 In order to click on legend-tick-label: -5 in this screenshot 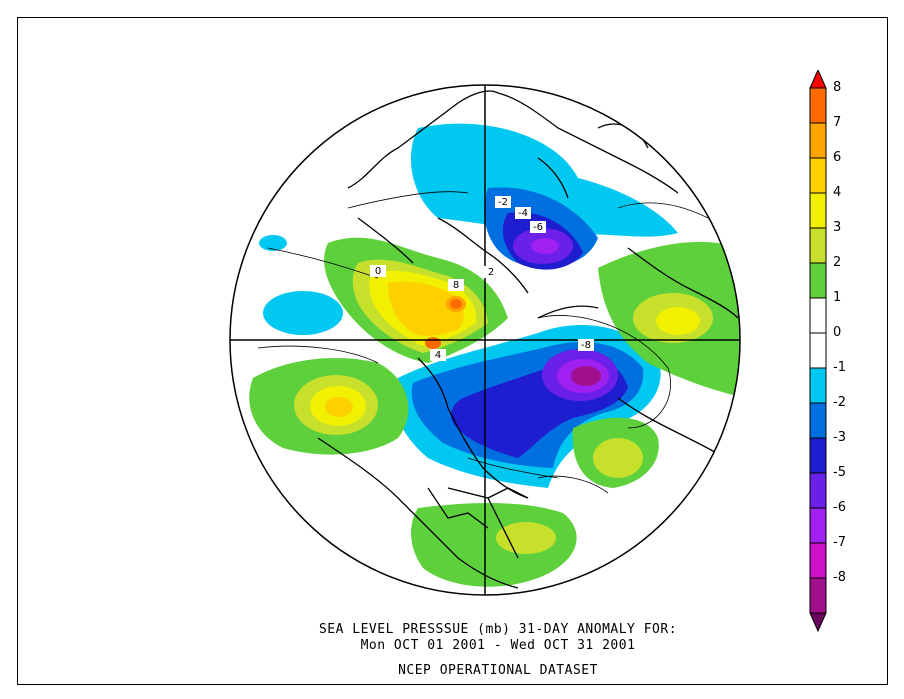, I will do `click(839, 472)`.